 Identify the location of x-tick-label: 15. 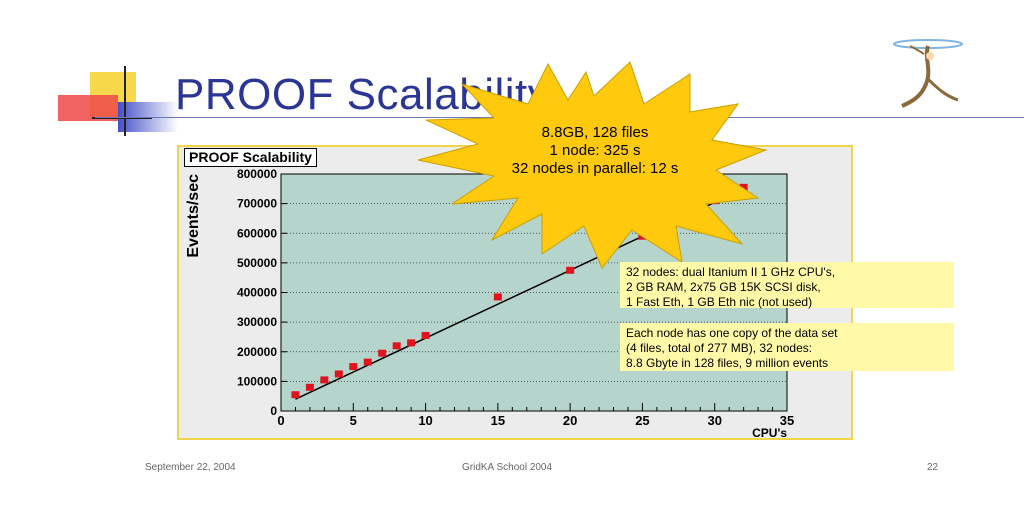
(498, 420).